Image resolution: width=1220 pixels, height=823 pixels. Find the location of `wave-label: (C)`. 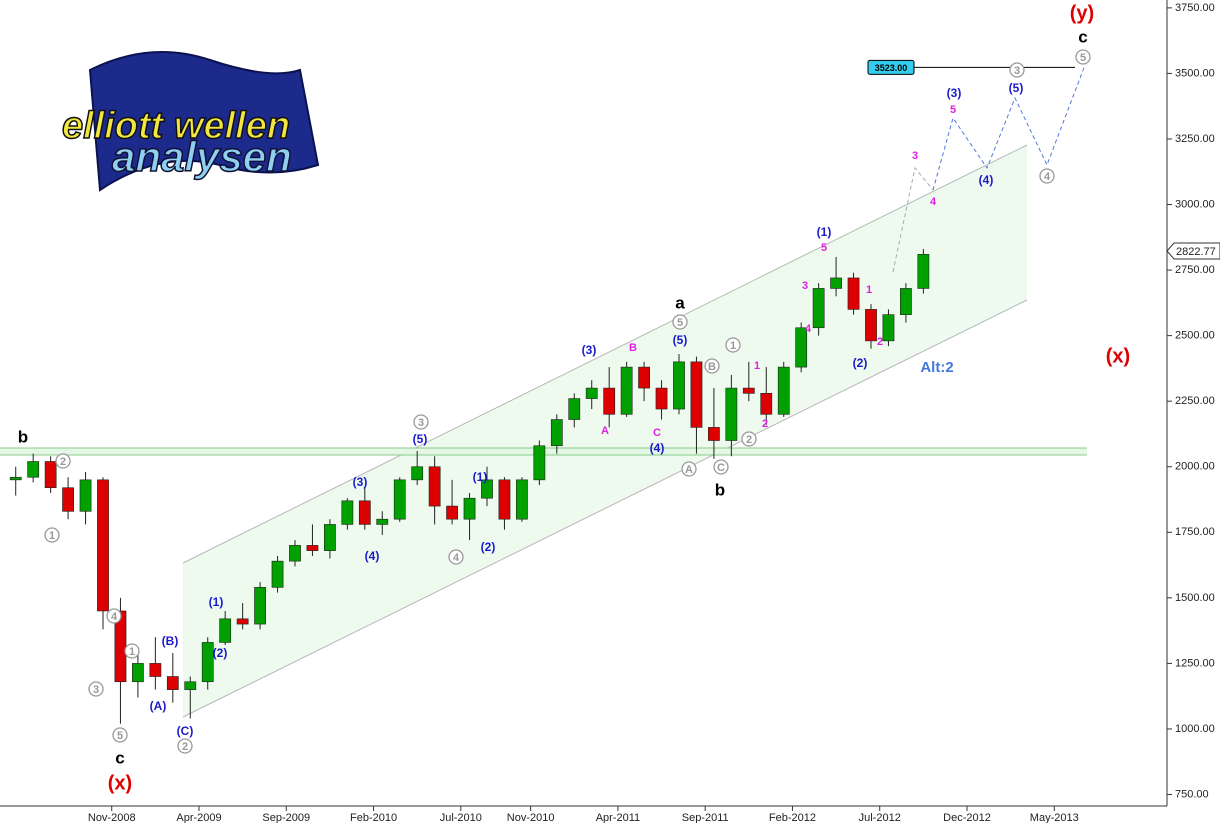

wave-label: (C) is located at coordinates (185, 731).